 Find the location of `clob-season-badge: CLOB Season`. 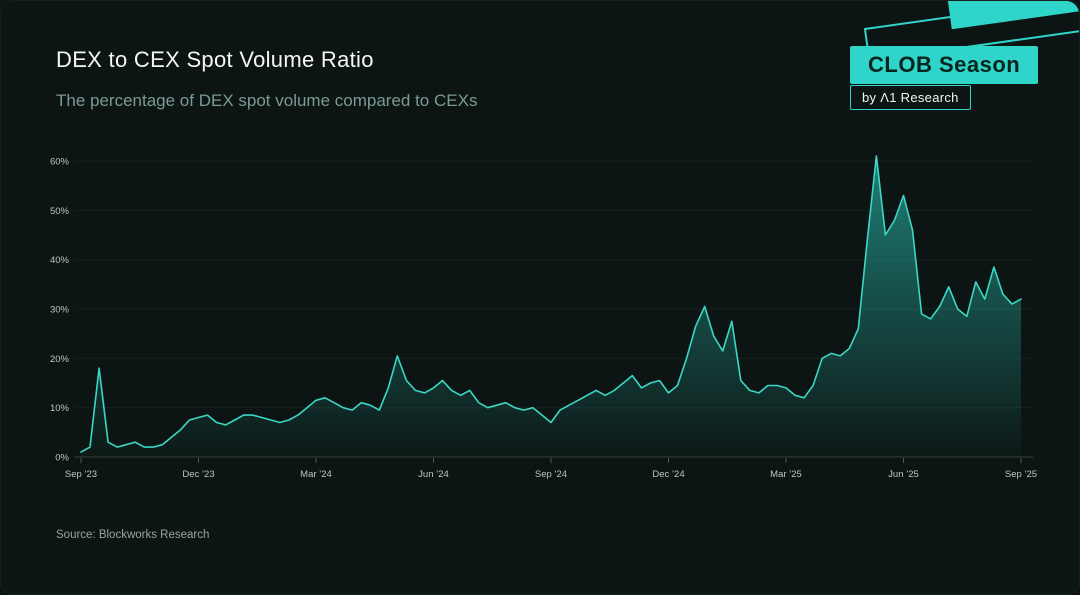

clob-season-badge: CLOB Season is located at coordinates (944, 65).